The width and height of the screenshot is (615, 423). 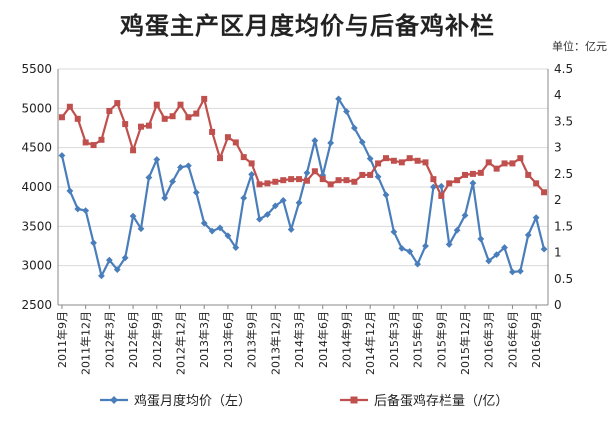 What do you see at coordinates (418, 339) in the screenshot?
I see `x-axis-tick-label: 2015年6月` at bounding box center [418, 339].